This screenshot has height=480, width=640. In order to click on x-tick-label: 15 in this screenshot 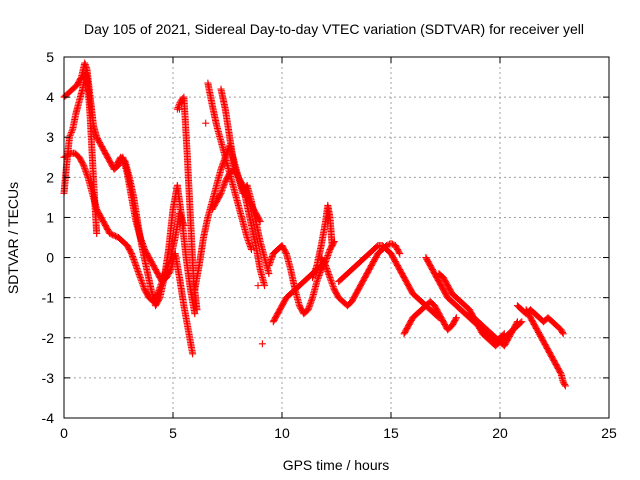, I will do `click(391, 433)`.